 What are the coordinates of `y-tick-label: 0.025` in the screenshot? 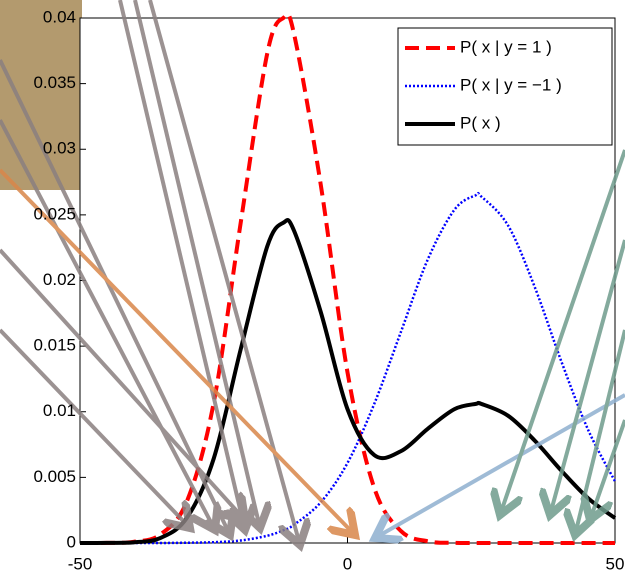 It's located at (54, 213).